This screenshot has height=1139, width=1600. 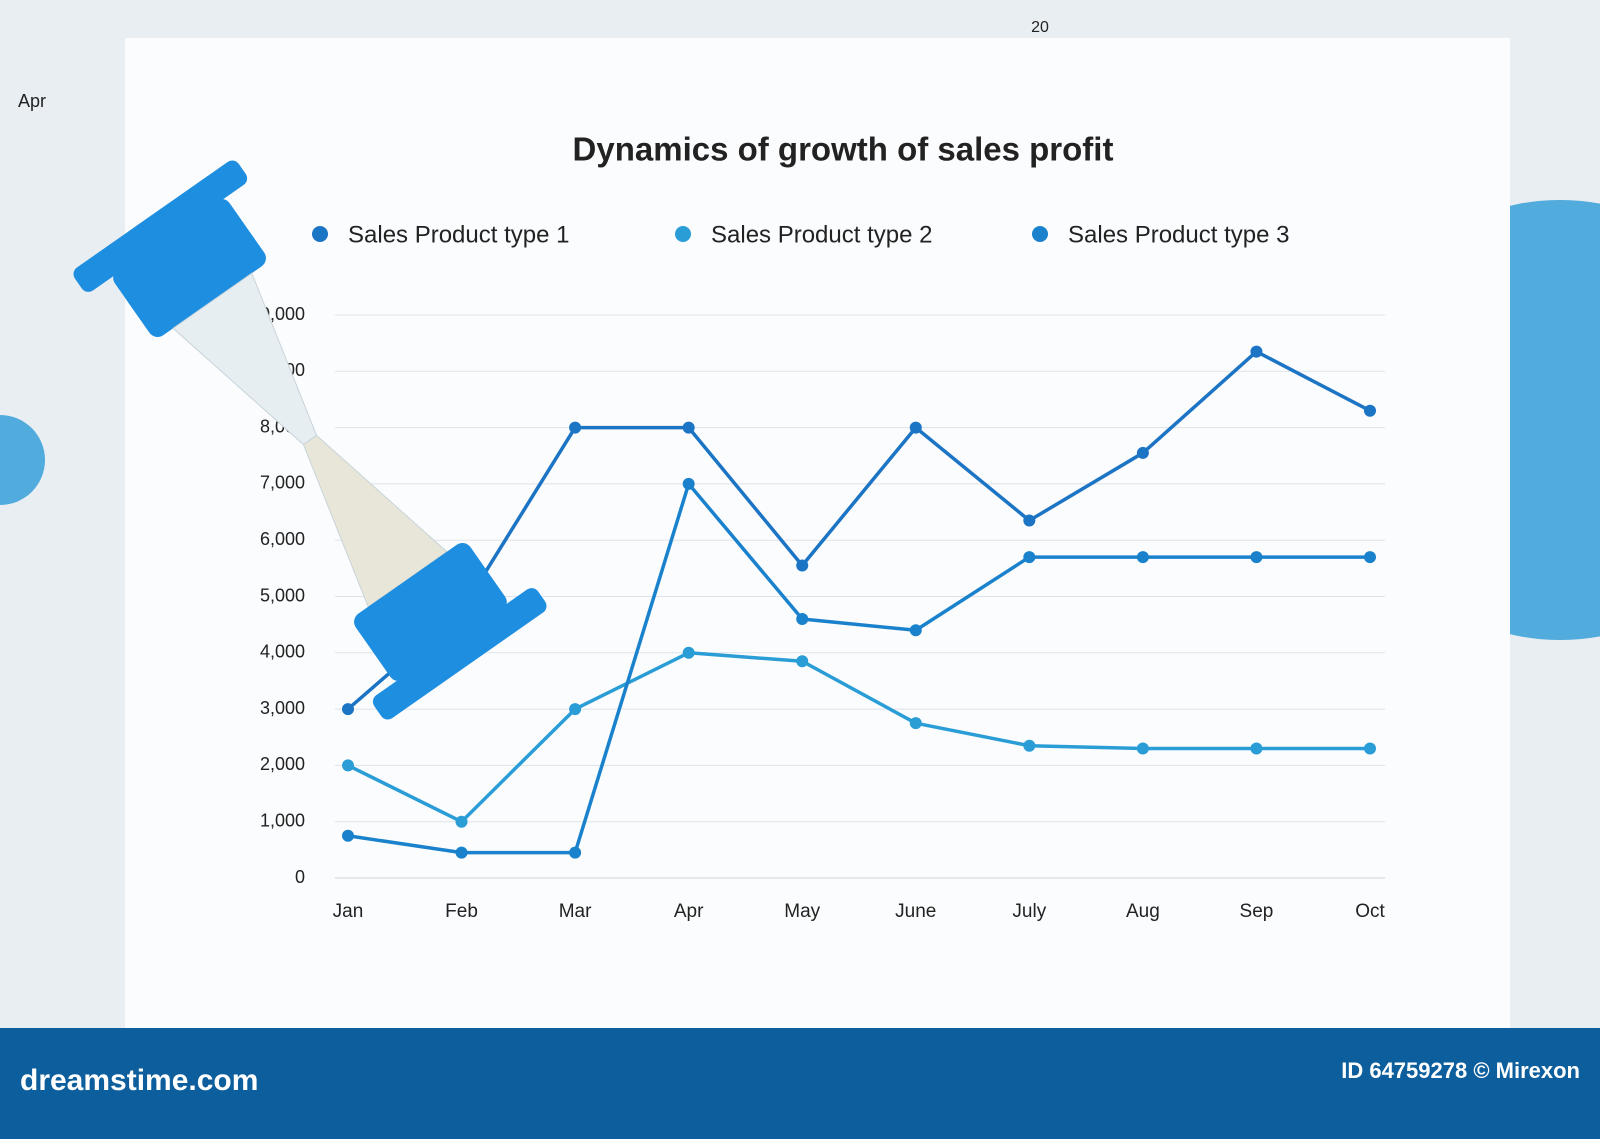 What do you see at coordinates (1460, 1070) in the screenshot?
I see `footer-credit: ID 64759278 © Mirexon` at bounding box center [1460, 1070].